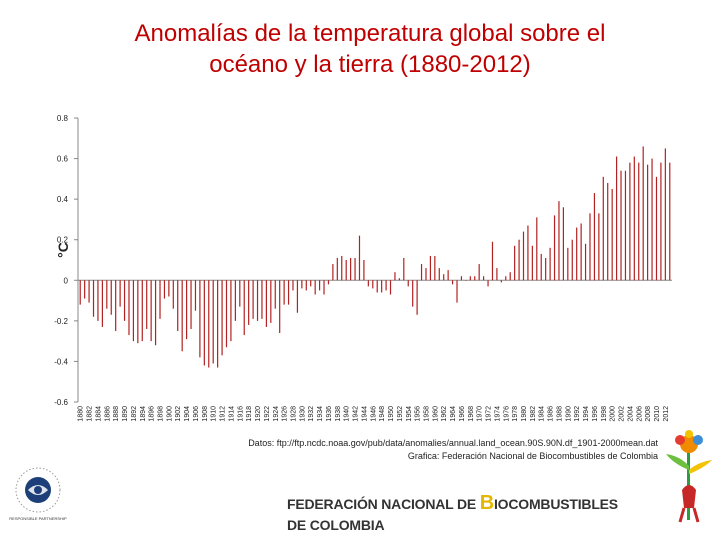 Image resolution: width=720 pixels, height=540 pixels. I want to click on y-tick-label: 0, so click(66, 280).